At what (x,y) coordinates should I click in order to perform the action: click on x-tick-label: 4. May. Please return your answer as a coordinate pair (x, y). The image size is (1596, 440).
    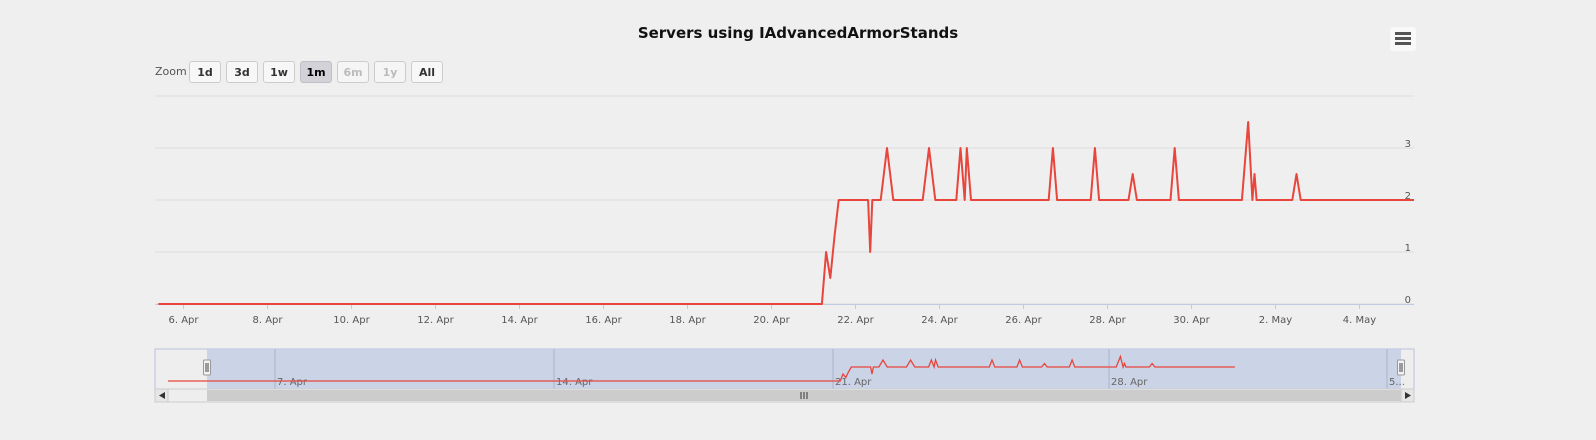
    Looking at the image, I should click on (1359, 320).